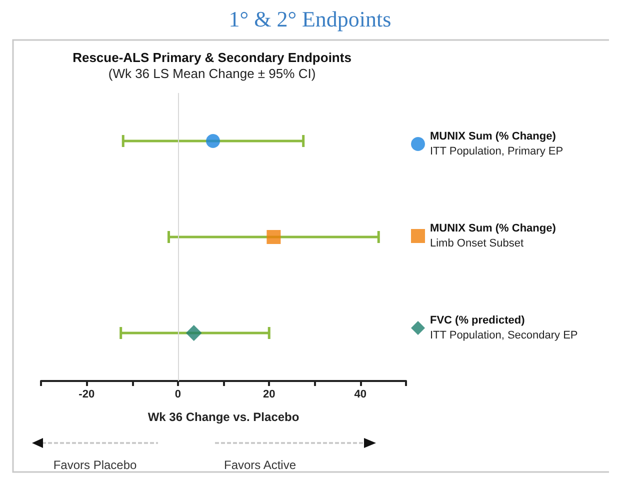  I want to click on x-tick-label: 20, so click(269, 394).